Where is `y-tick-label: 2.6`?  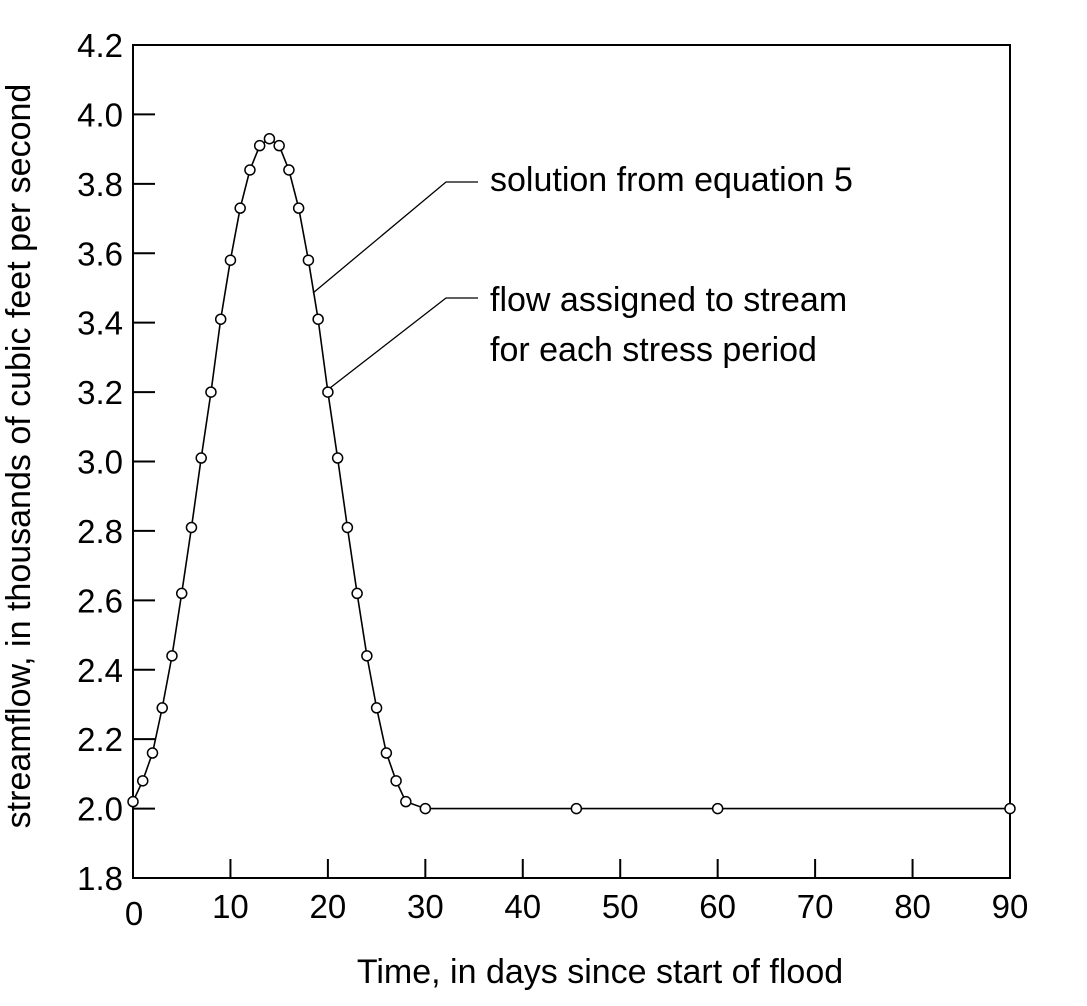
y-tick-label: 2.6 is located at coordinates (100, 600).